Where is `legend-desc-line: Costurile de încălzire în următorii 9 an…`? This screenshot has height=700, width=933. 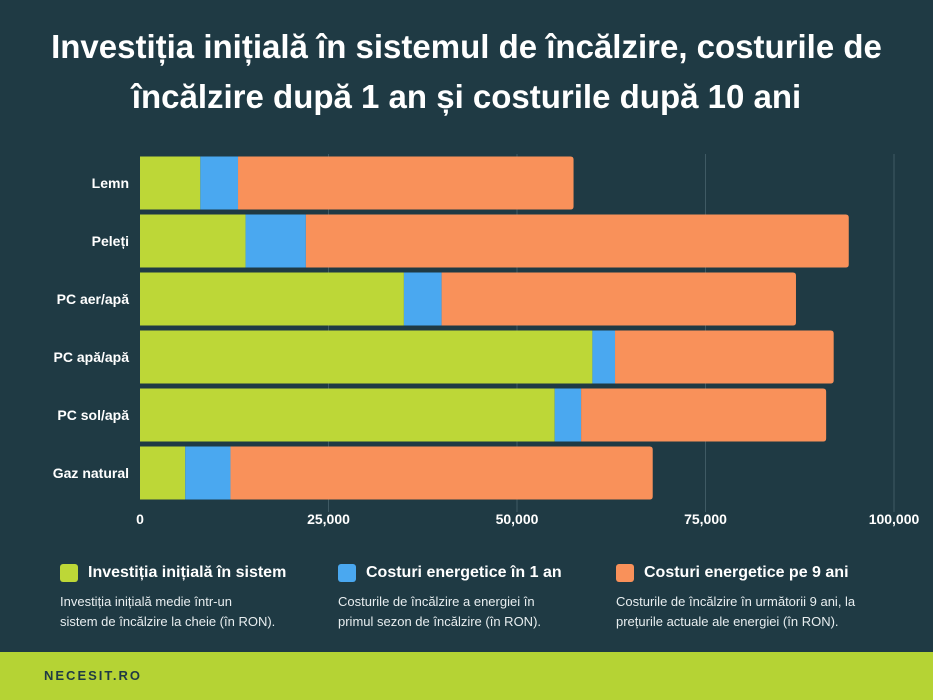 legend-desc-line: Costurile de încălzire în următorii 9 an… is located at coordinates (736, 601).